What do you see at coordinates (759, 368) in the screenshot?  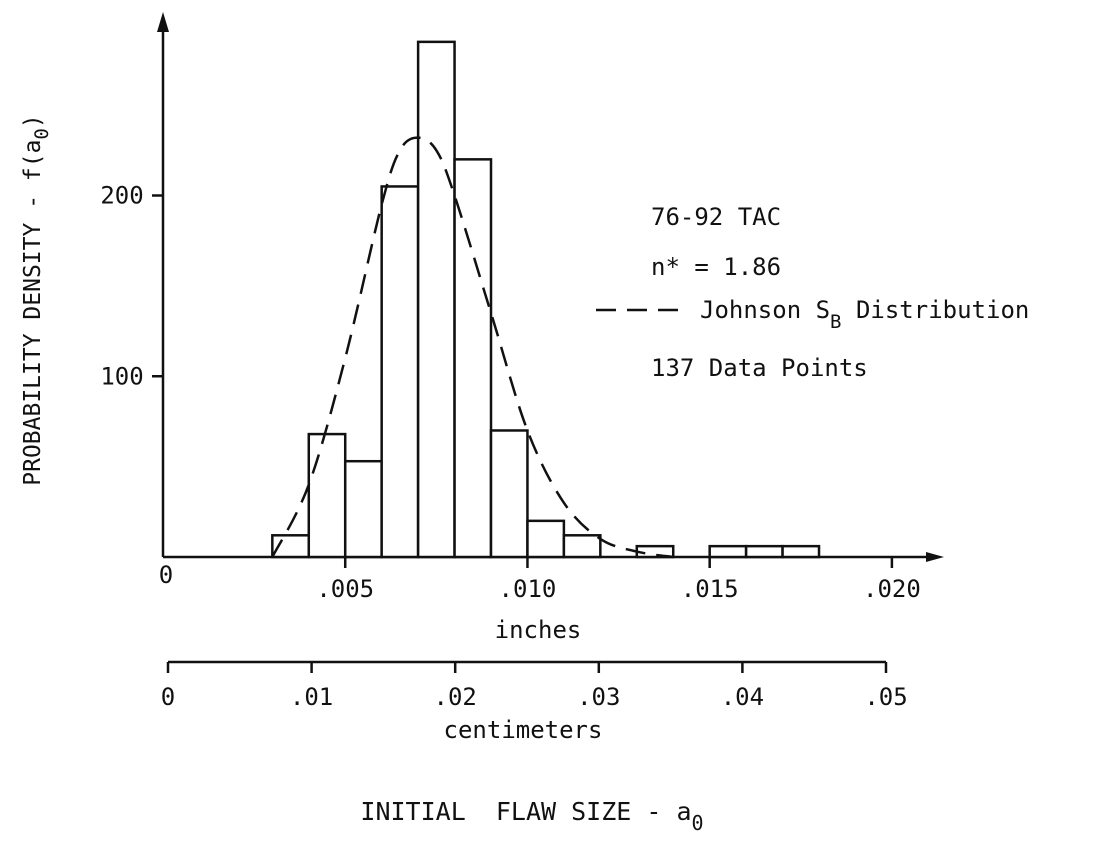 I see `annotation-data-points: 137 Data Points` at bounding box center [759, 368].